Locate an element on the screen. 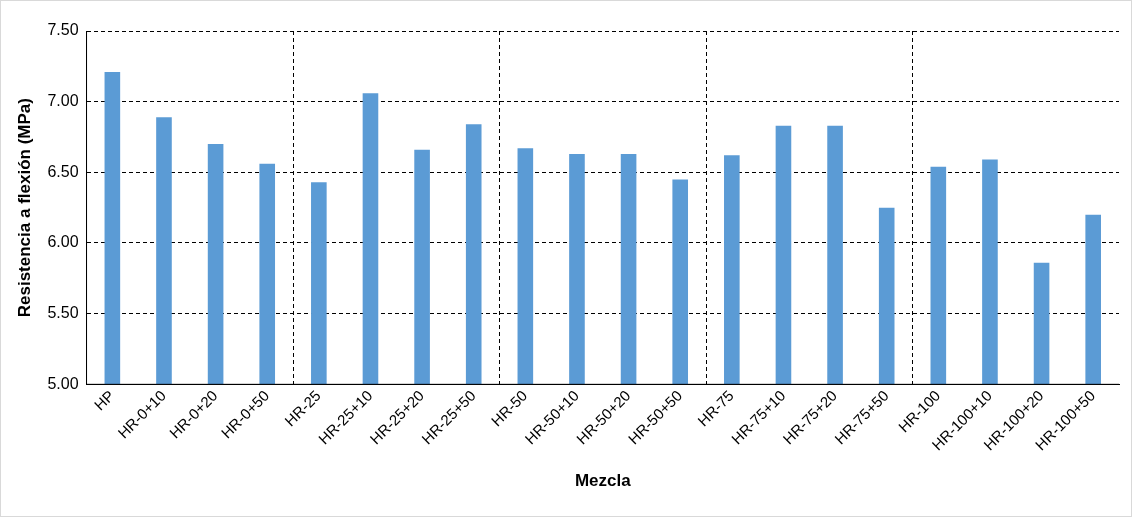 This screenshot has width=1132, height=517. y-tick-label: 6.00 is located at coordinates (63, 242).